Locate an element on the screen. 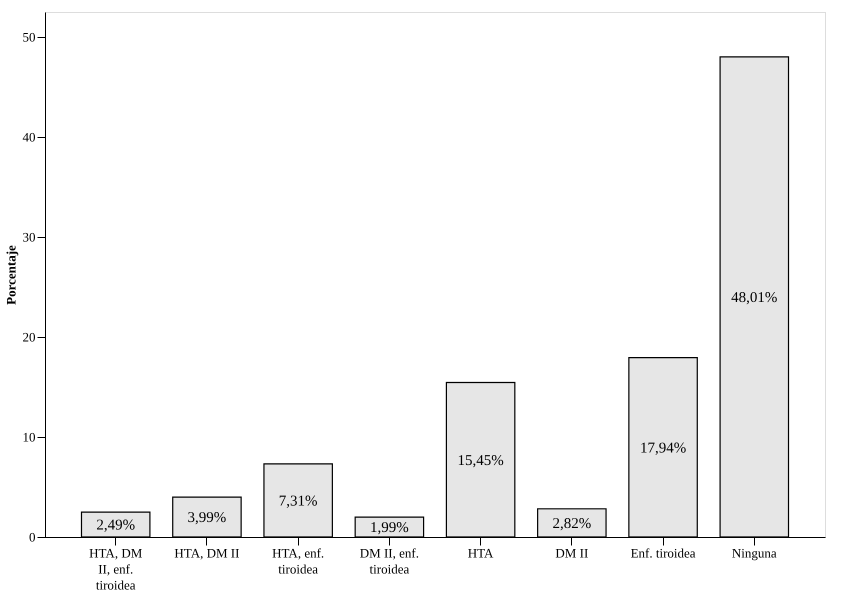 The image size is (867, 604). y-tick-label: 20 is located at coordinates (29, 337).